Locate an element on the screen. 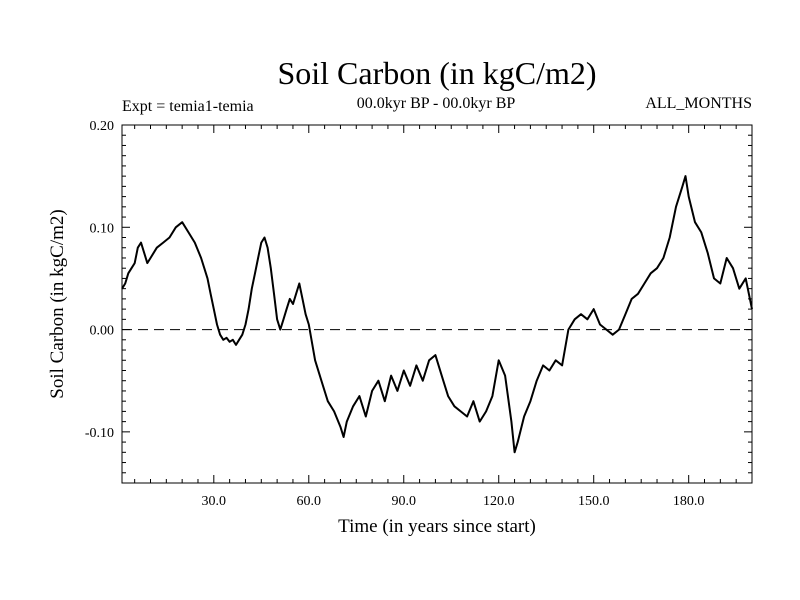 This screenshot has height=600, width=800. y-tick-label: 0.20 is located at coordinates (102, 126).